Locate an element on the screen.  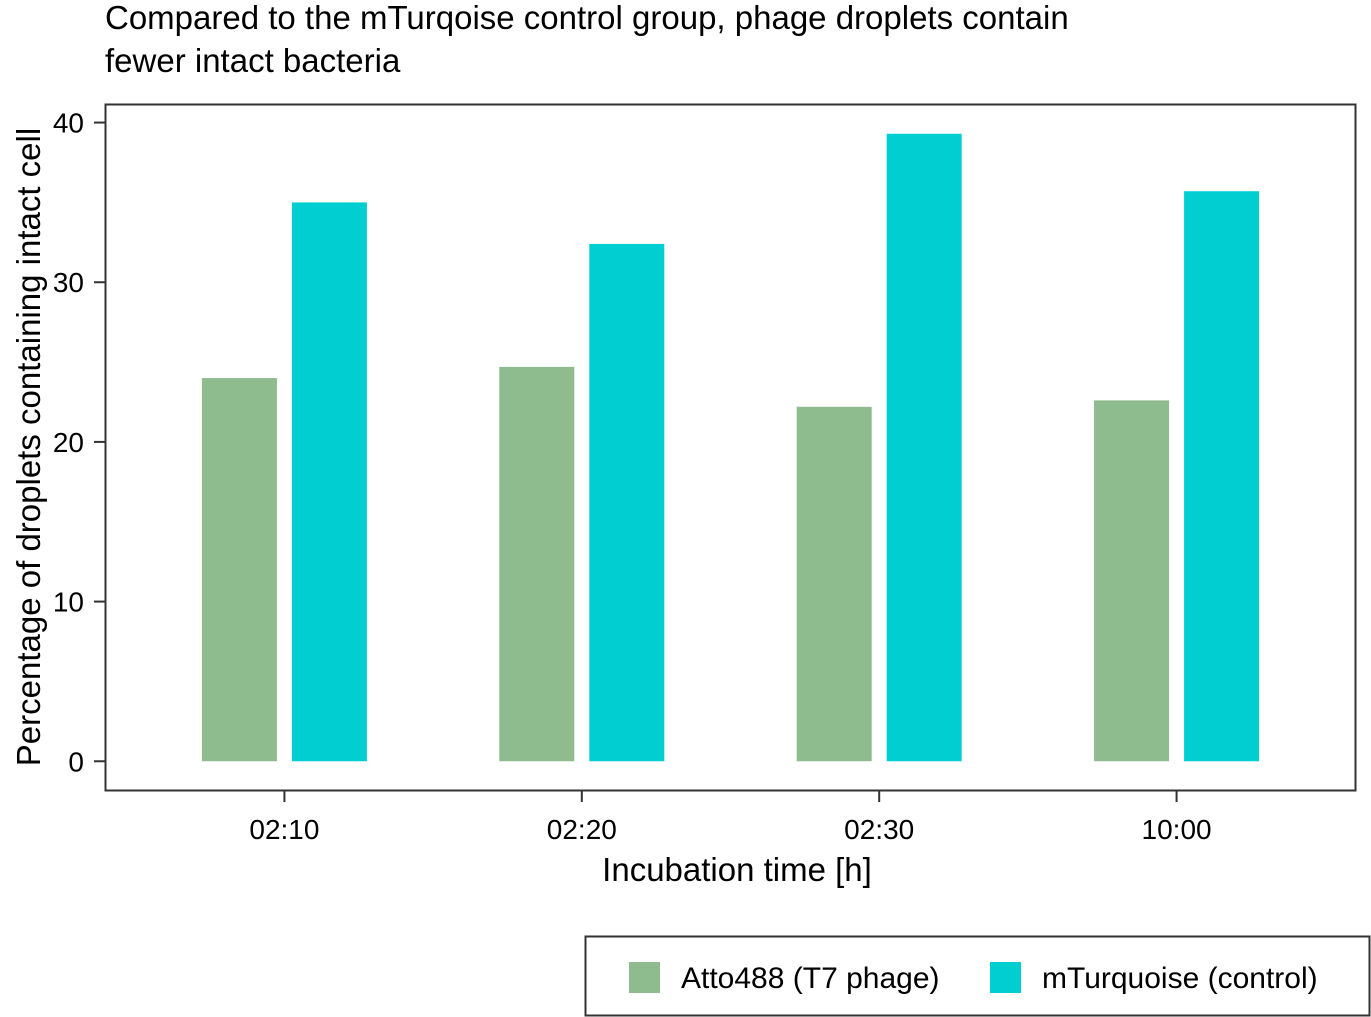
y-tick-label-40: 40 is located at coordinates (68, 123).